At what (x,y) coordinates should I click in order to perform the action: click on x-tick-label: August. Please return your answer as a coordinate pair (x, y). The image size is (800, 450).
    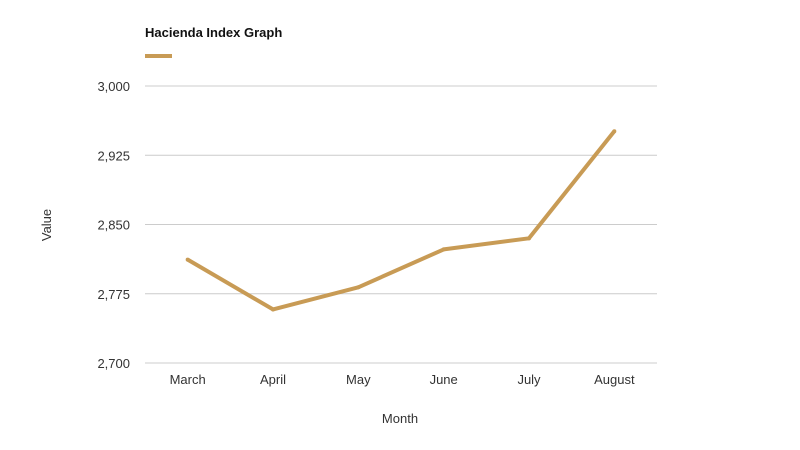
    Looking at the image, I should click on (614, 379).